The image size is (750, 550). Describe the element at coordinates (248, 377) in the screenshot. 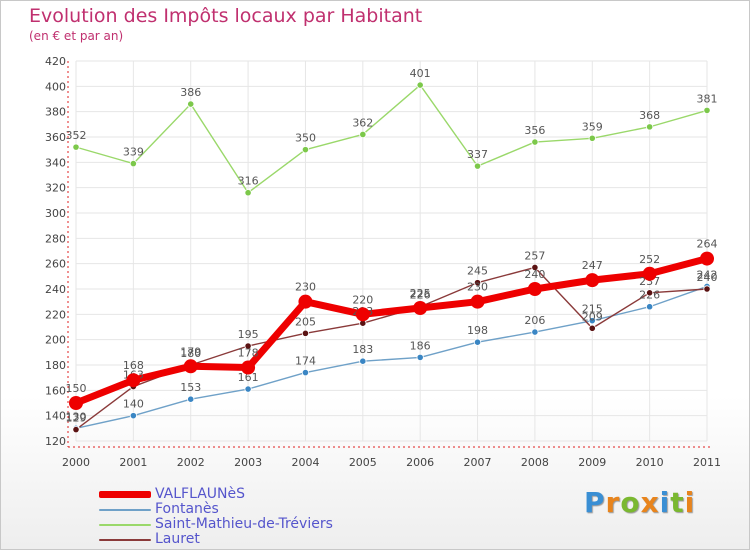

I see `data-label: 161` at that location.